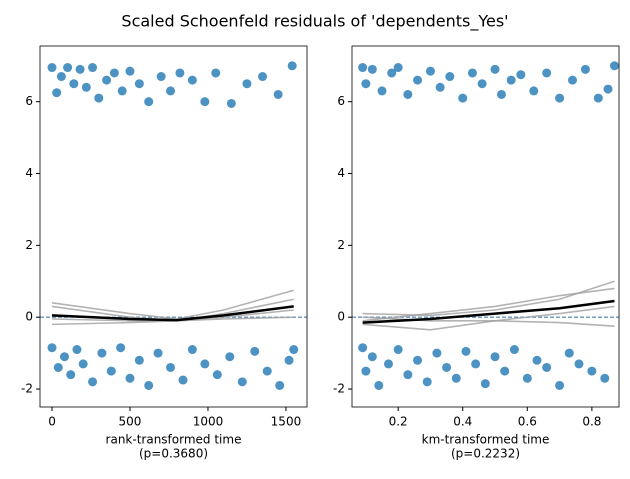 Image resolution: width=630 pixels, height=479 pixels. I want to click on x-tick-label: 0, so click(52, 422).